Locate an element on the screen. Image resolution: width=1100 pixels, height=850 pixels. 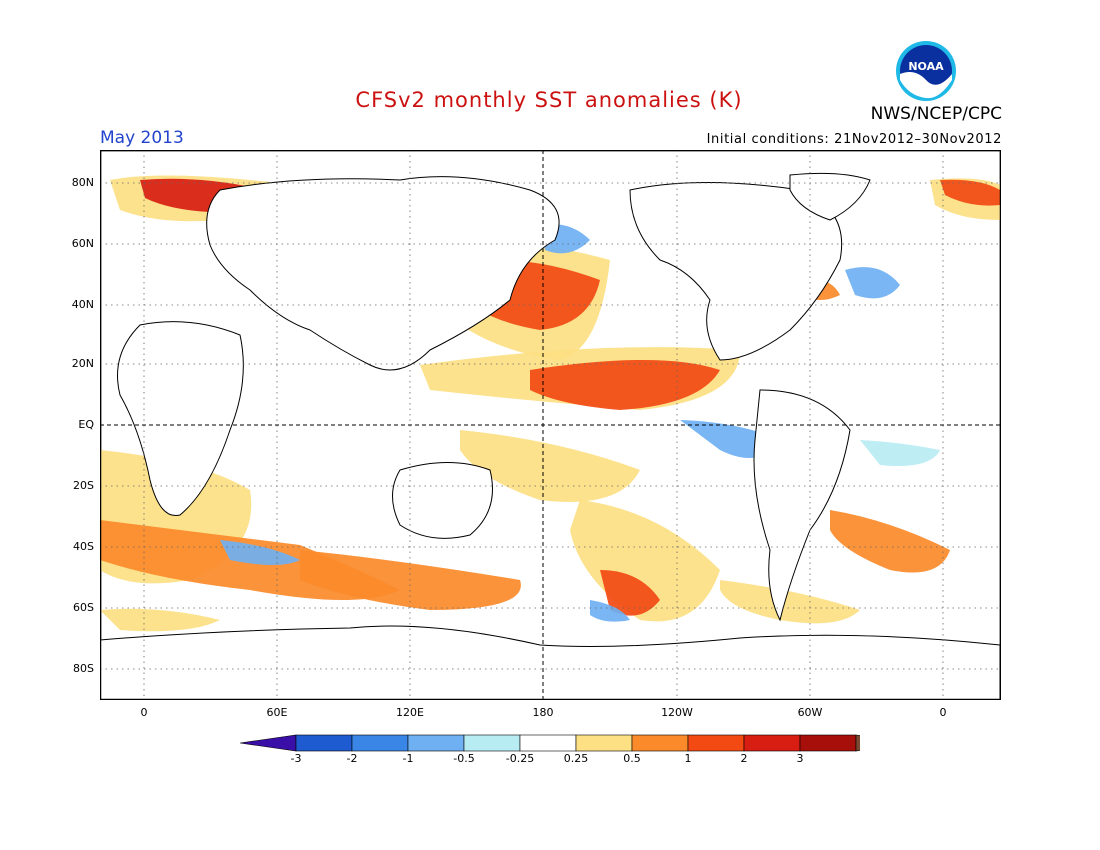
lat-tick-label: 40N is located at coordinates (82, 304).